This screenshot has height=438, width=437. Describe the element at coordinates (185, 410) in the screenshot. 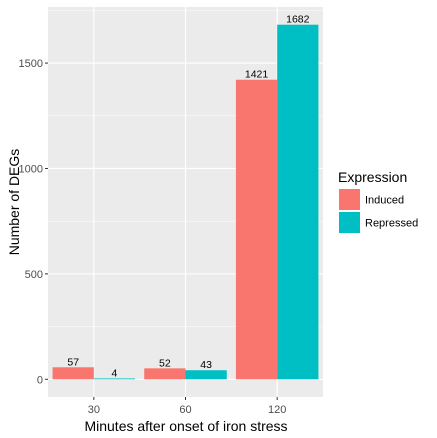

I see `x-tick-label: 60` at that location.